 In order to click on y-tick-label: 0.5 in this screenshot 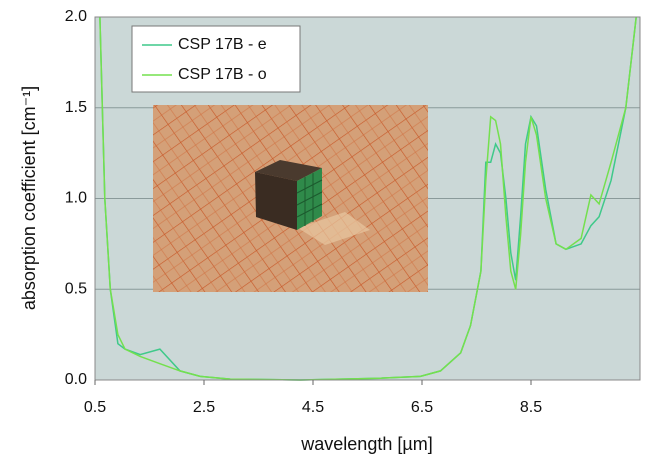, I will do `click(76, 288)`.